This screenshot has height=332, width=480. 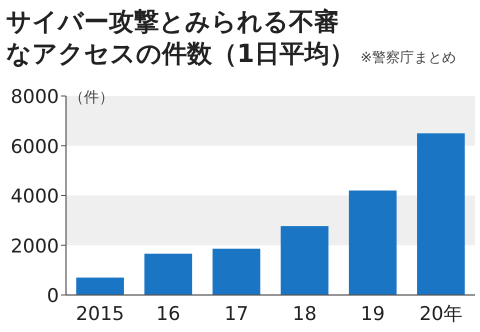 What do you see at coordinates (408, 58) in the screenshot?
I see `annotation: ※警察庁まとめ` at bounding box center [408, 58].